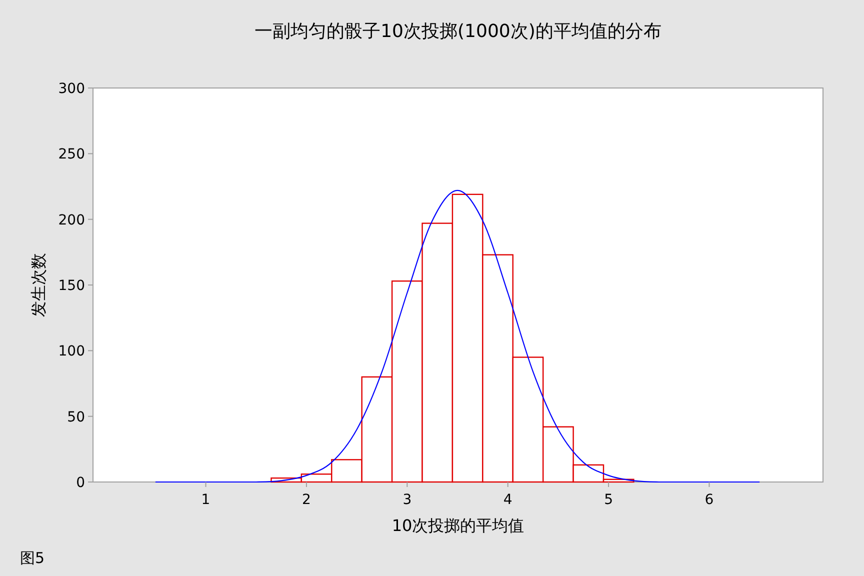 The width and height of the screenshot is (864, 576). I want to click on x-tick-label: 3, so click(407, 500).